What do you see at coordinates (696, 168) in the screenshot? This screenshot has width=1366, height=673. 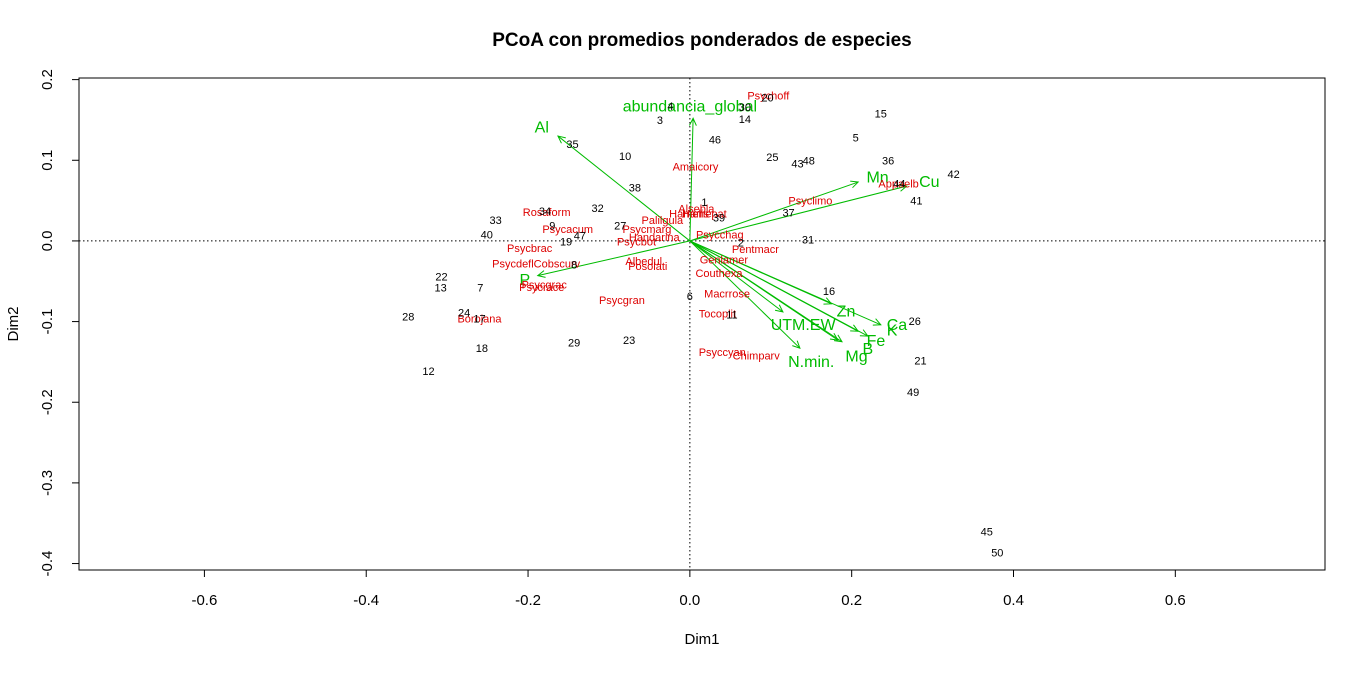 I see `species-label: Amaicory` at bounding box center [696, 168].